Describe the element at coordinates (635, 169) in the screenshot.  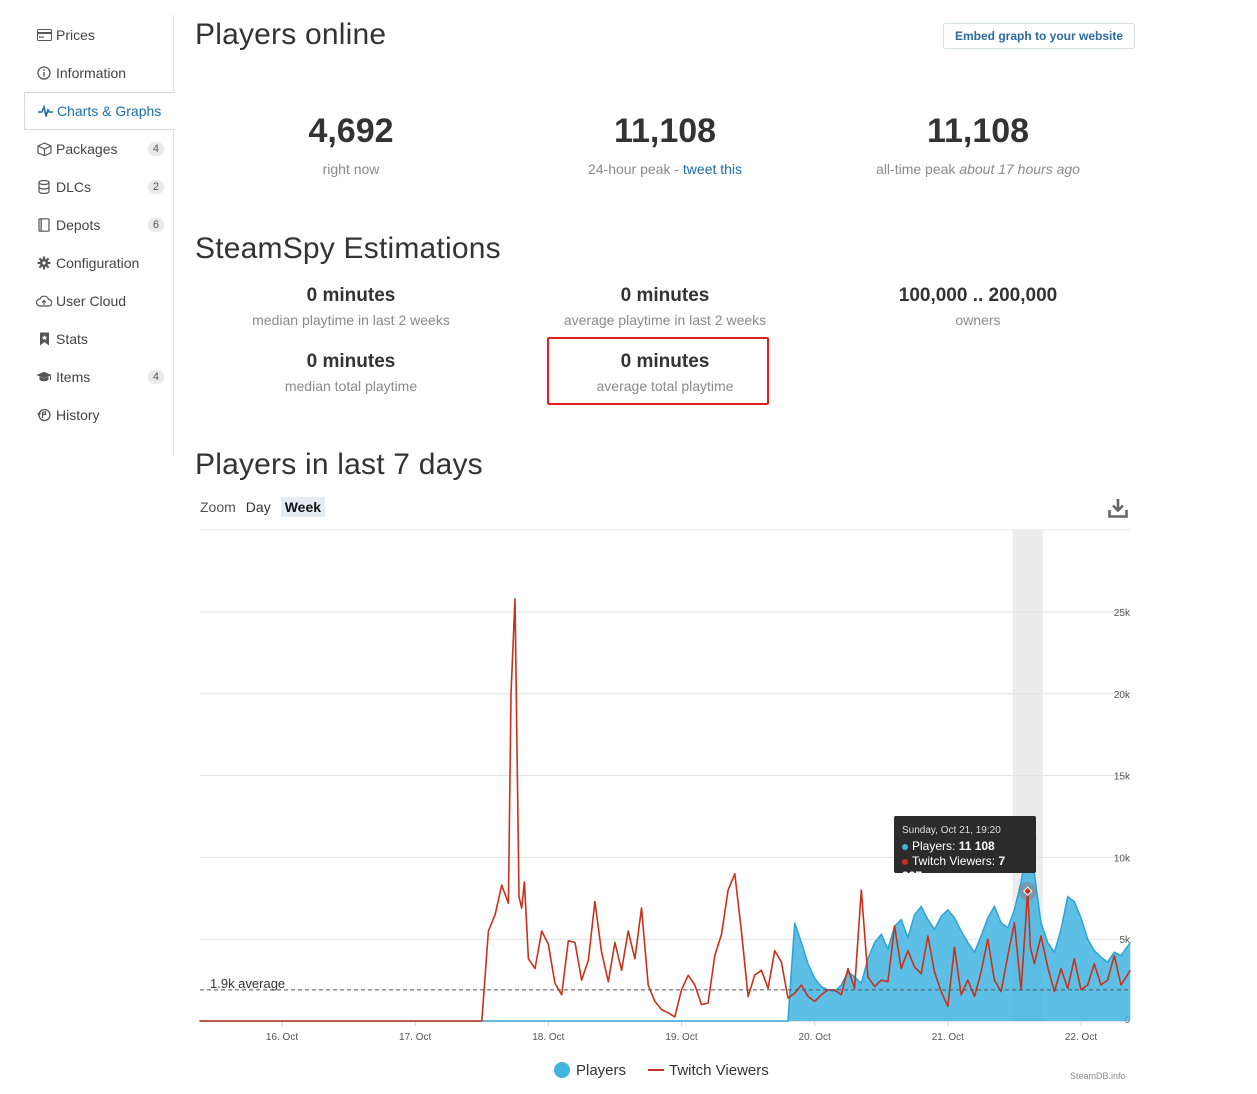
I see `stat-label-text: 24-hour peak -` at that location.